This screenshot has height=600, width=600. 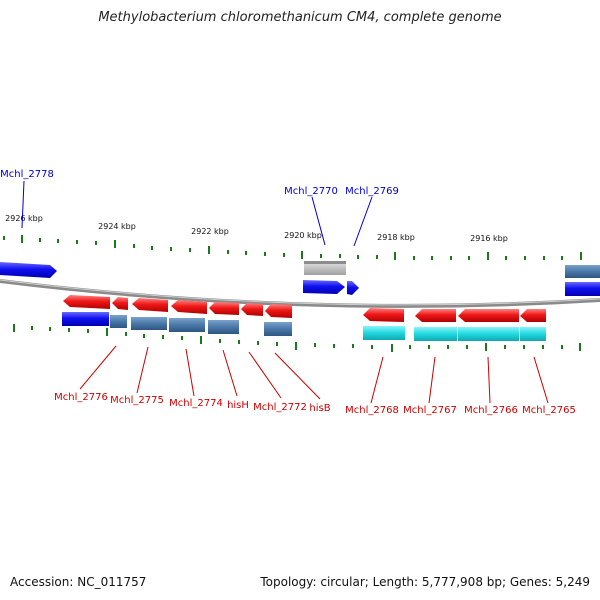 What do you see at coordinates (187, 325) in the screenshot?
I see `protein-bar-hish` at bounding box center [187, 325].